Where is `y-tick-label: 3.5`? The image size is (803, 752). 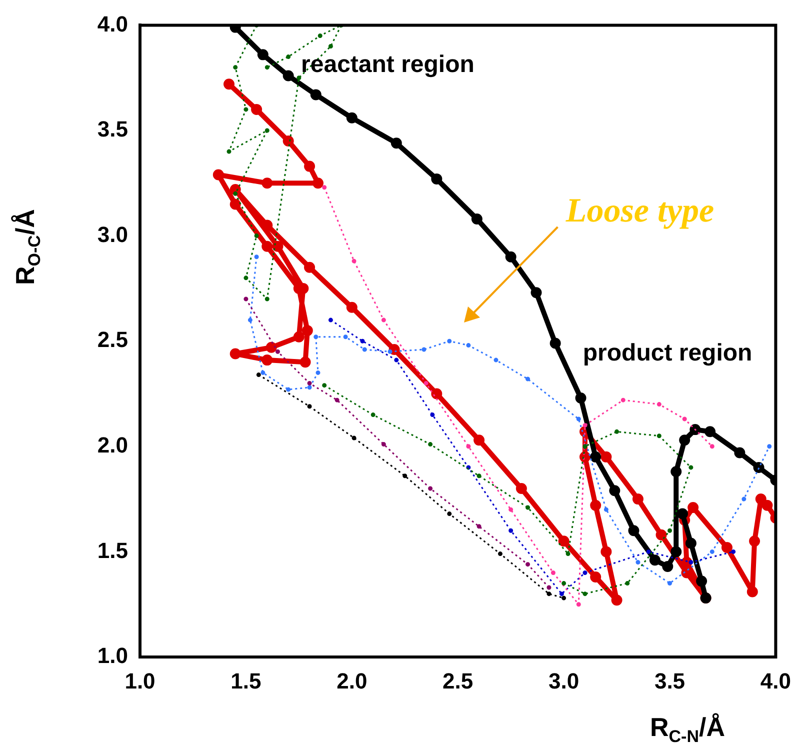
y-tick-label: 3.5 is located at coordinates (112, 129).